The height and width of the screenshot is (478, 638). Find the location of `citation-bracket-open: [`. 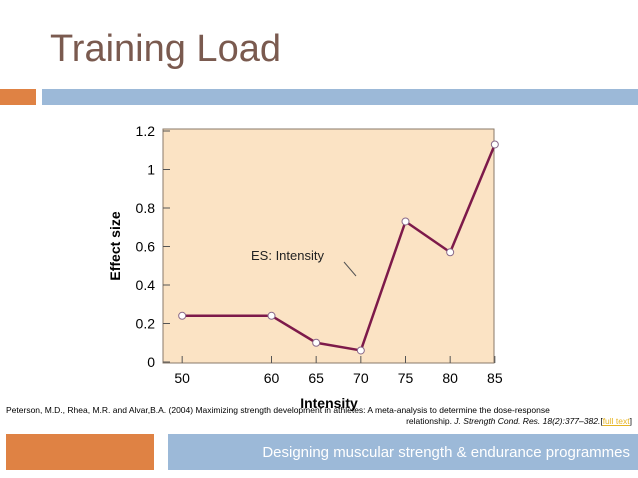

citation-bracket-open: [ is located at coordinates (601, 421).